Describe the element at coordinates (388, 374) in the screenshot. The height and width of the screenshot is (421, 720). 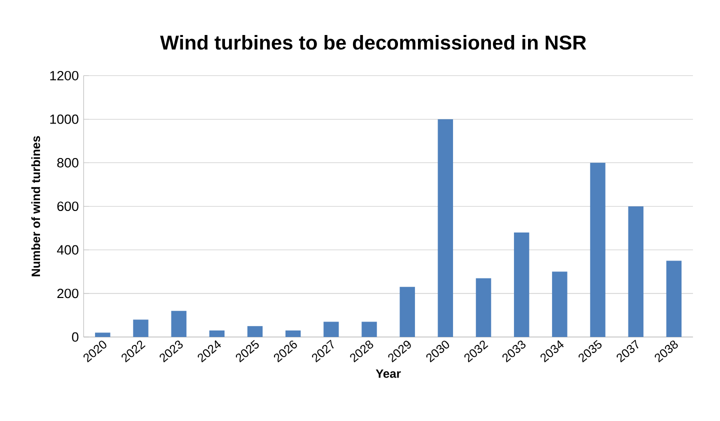
I see `x-axis-title: Year` at that location.